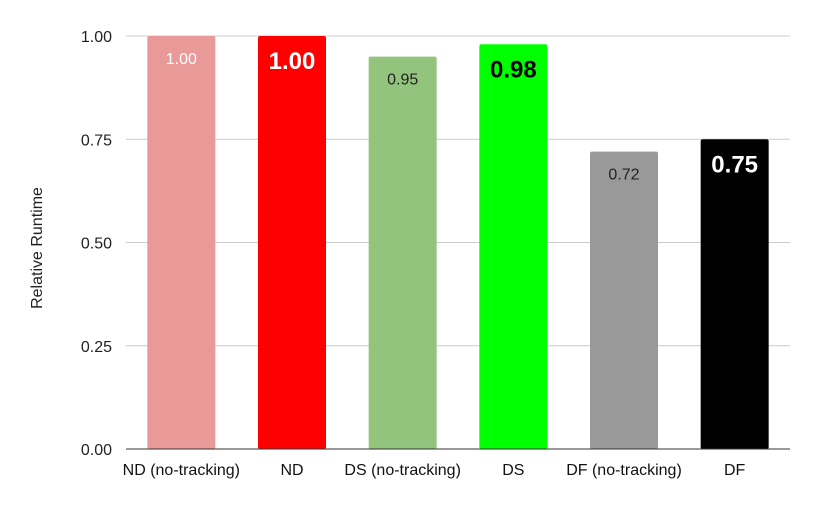  Describe the element at coordinates (402, 80) in the screenshot. I see `data-label: 0.95` at that location.